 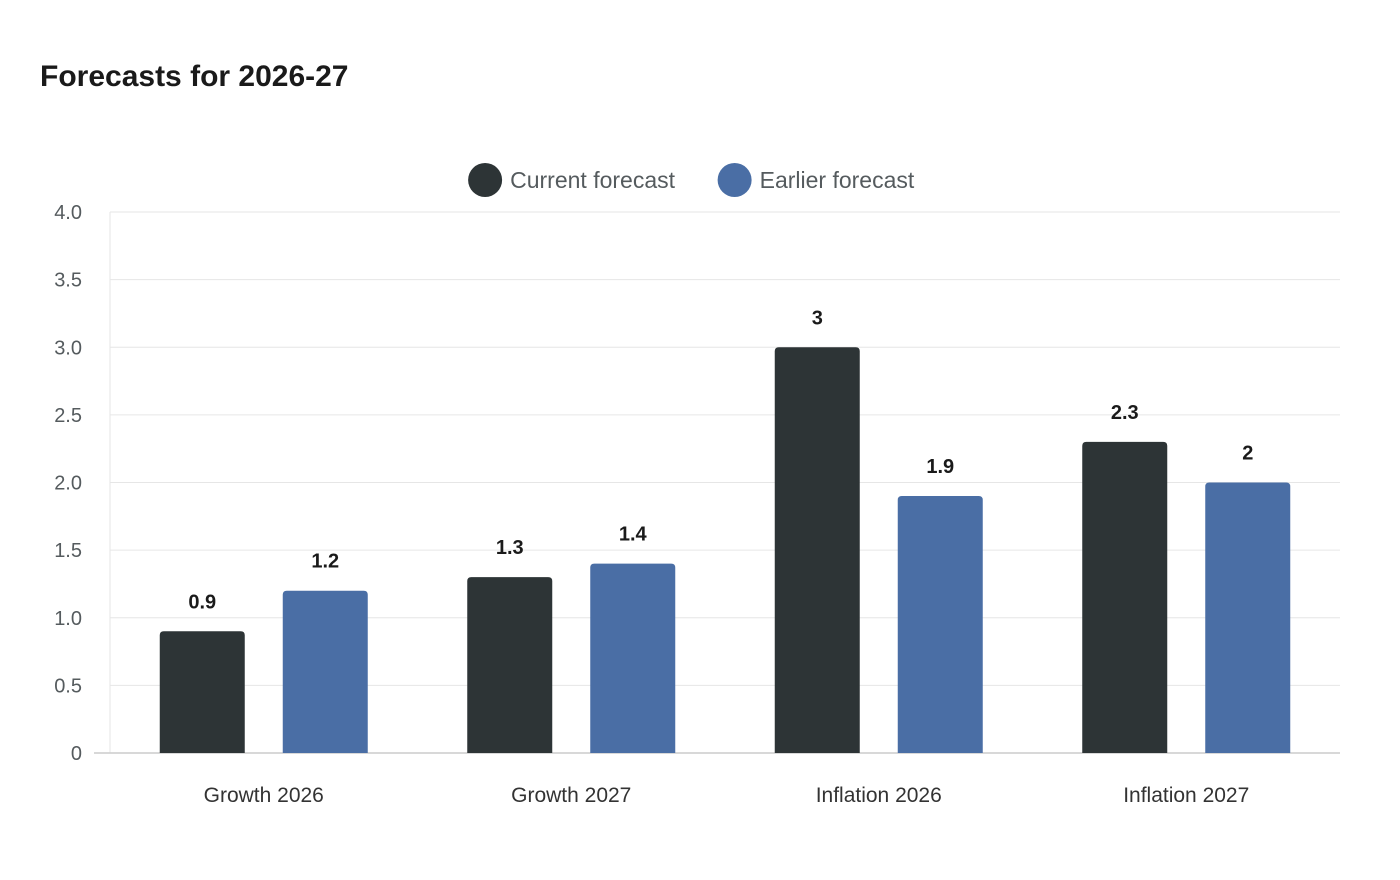 I want to click on y-tick-label: 3.5, so click(x=68, y=281).